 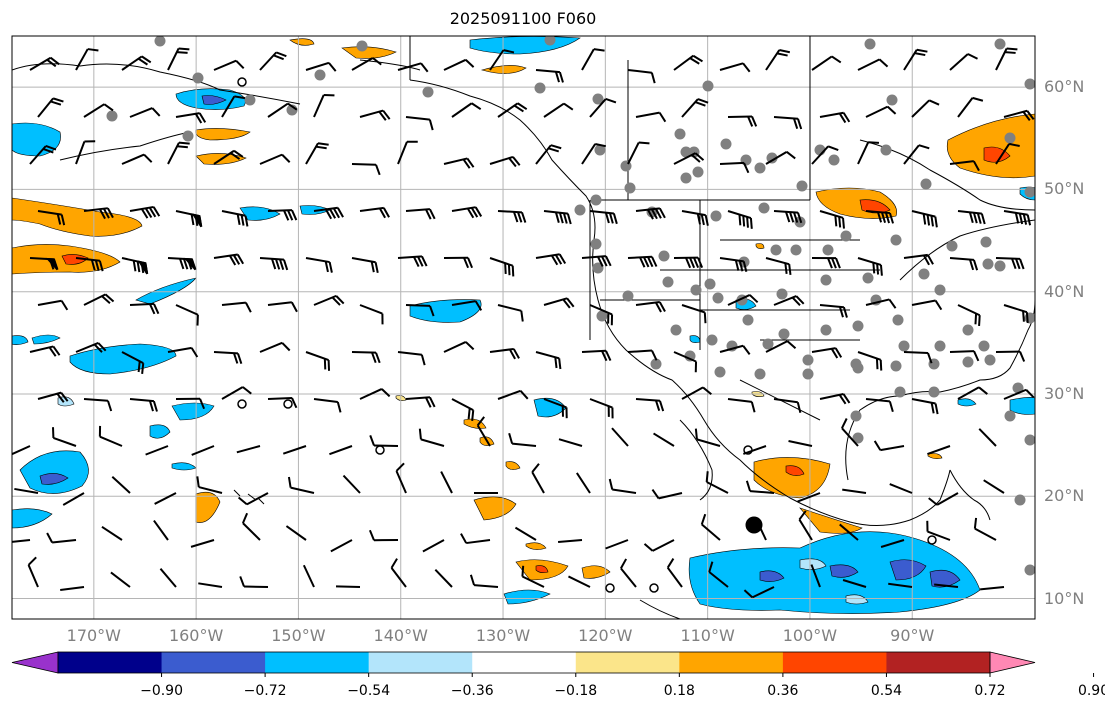 I want to click on lon-label: 170°W, so click(x=93, y=635).